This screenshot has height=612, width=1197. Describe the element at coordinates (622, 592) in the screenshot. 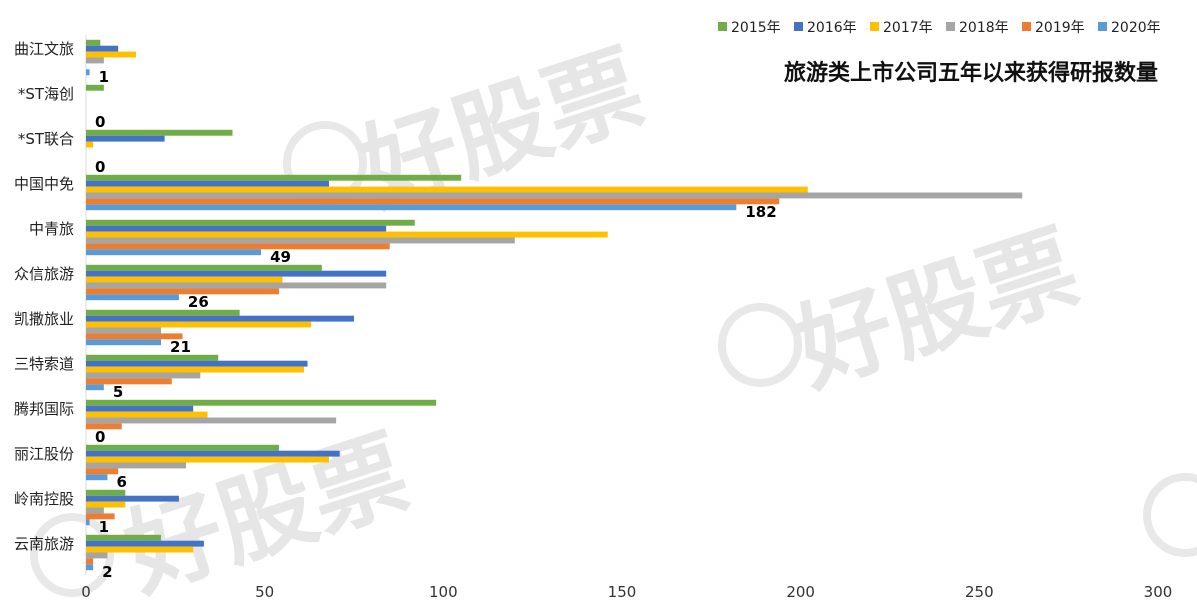

I see `x-tick-label: 150` at that location.